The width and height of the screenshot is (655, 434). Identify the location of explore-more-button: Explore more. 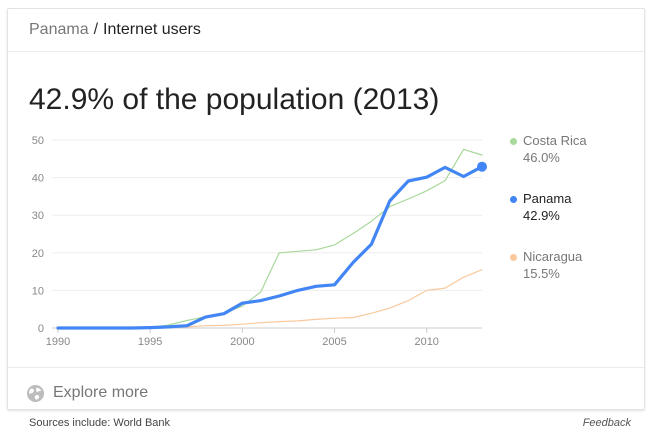
(87, 393).